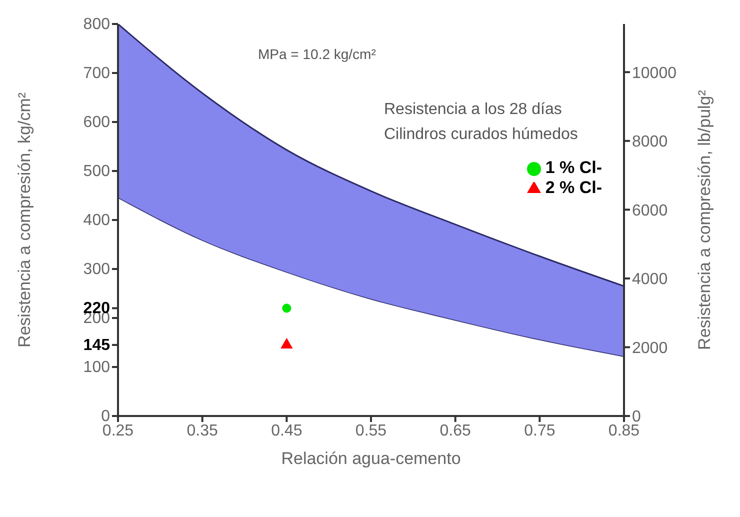  I want to click on y2-tick-label: 10000, so click(654, 73).